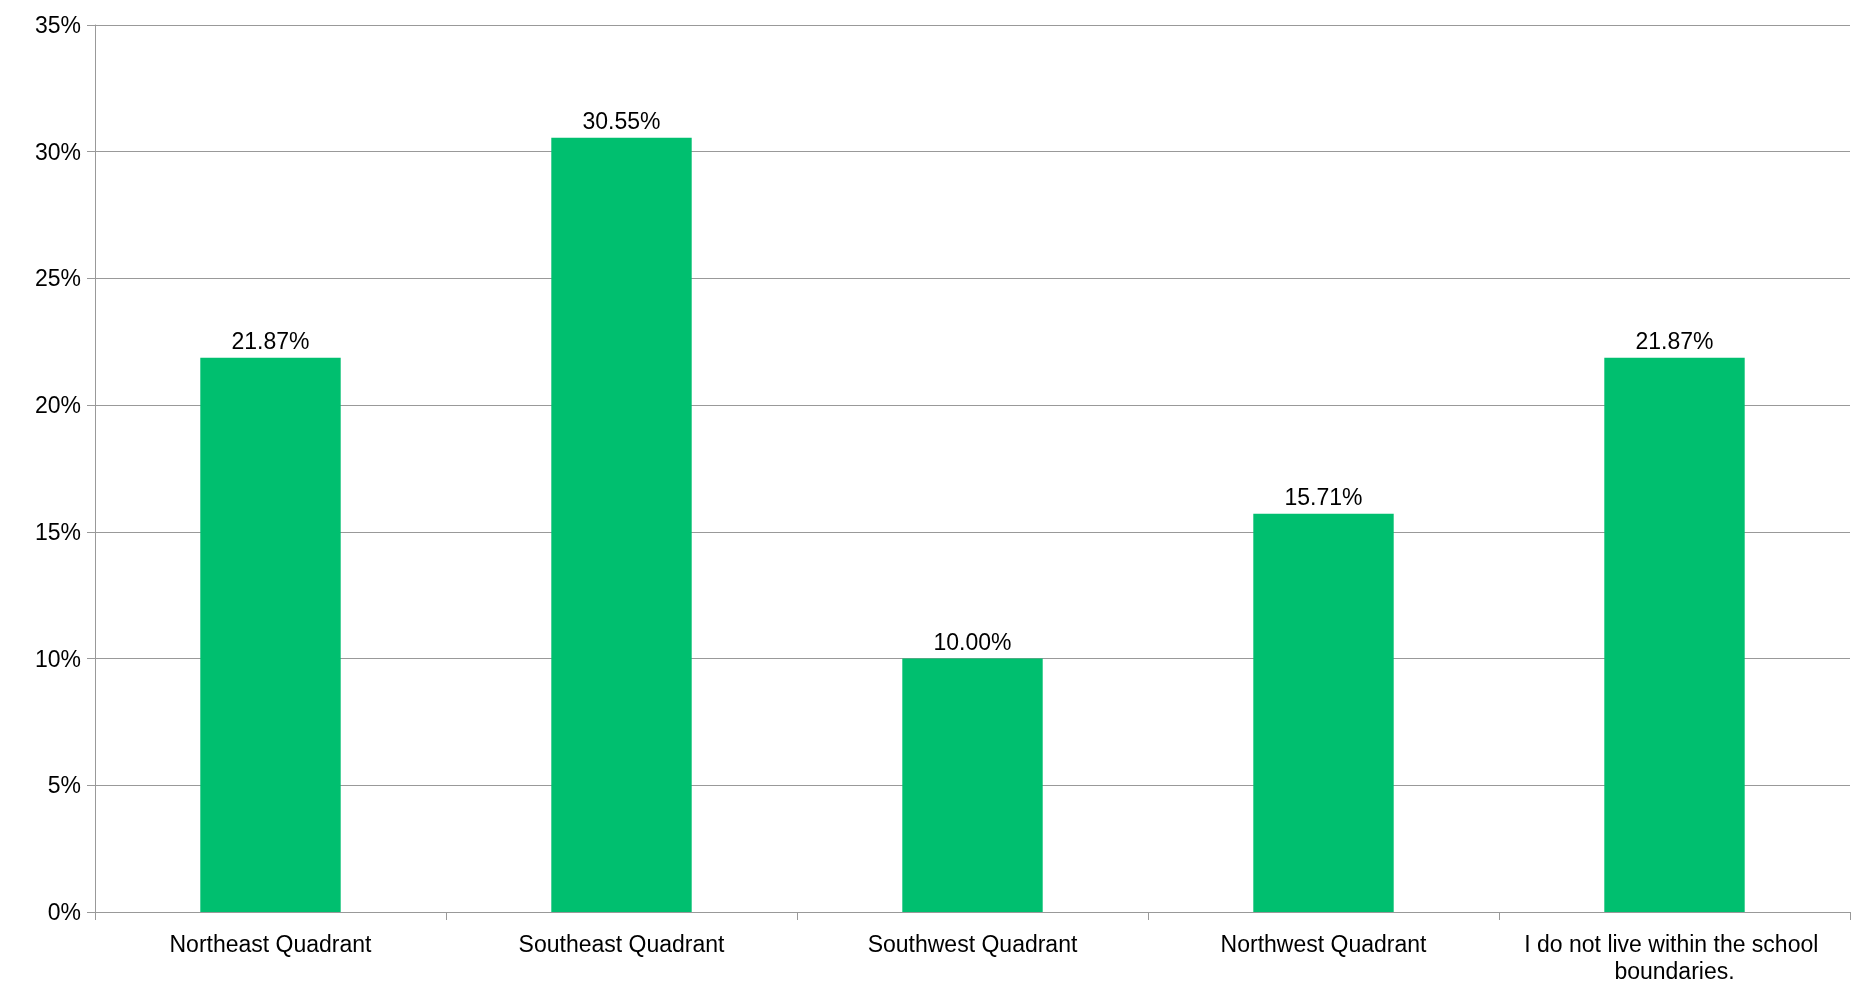 The image size is (1871, 1004). What do you see at coordinates (972, 943) in the screenshot?
I see `x-tick-label: Southwest Quadrant` at bounding box center [972, 943].